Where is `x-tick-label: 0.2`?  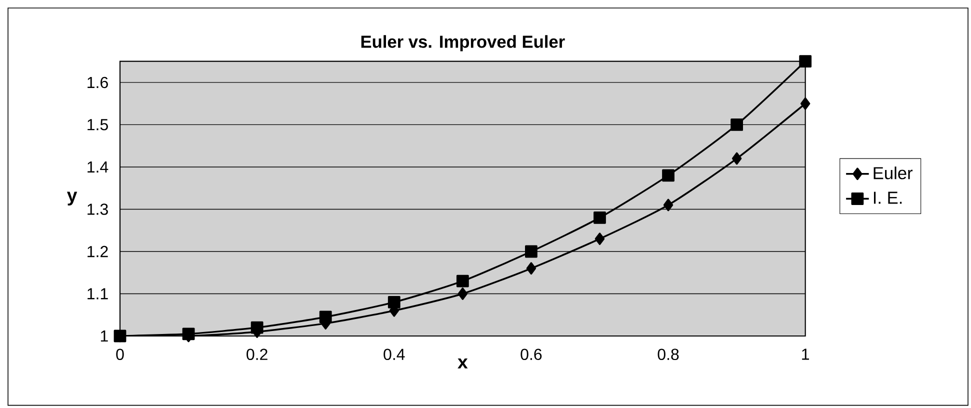
x-tick-label: 0.2 is located at coordinates (257, 354).